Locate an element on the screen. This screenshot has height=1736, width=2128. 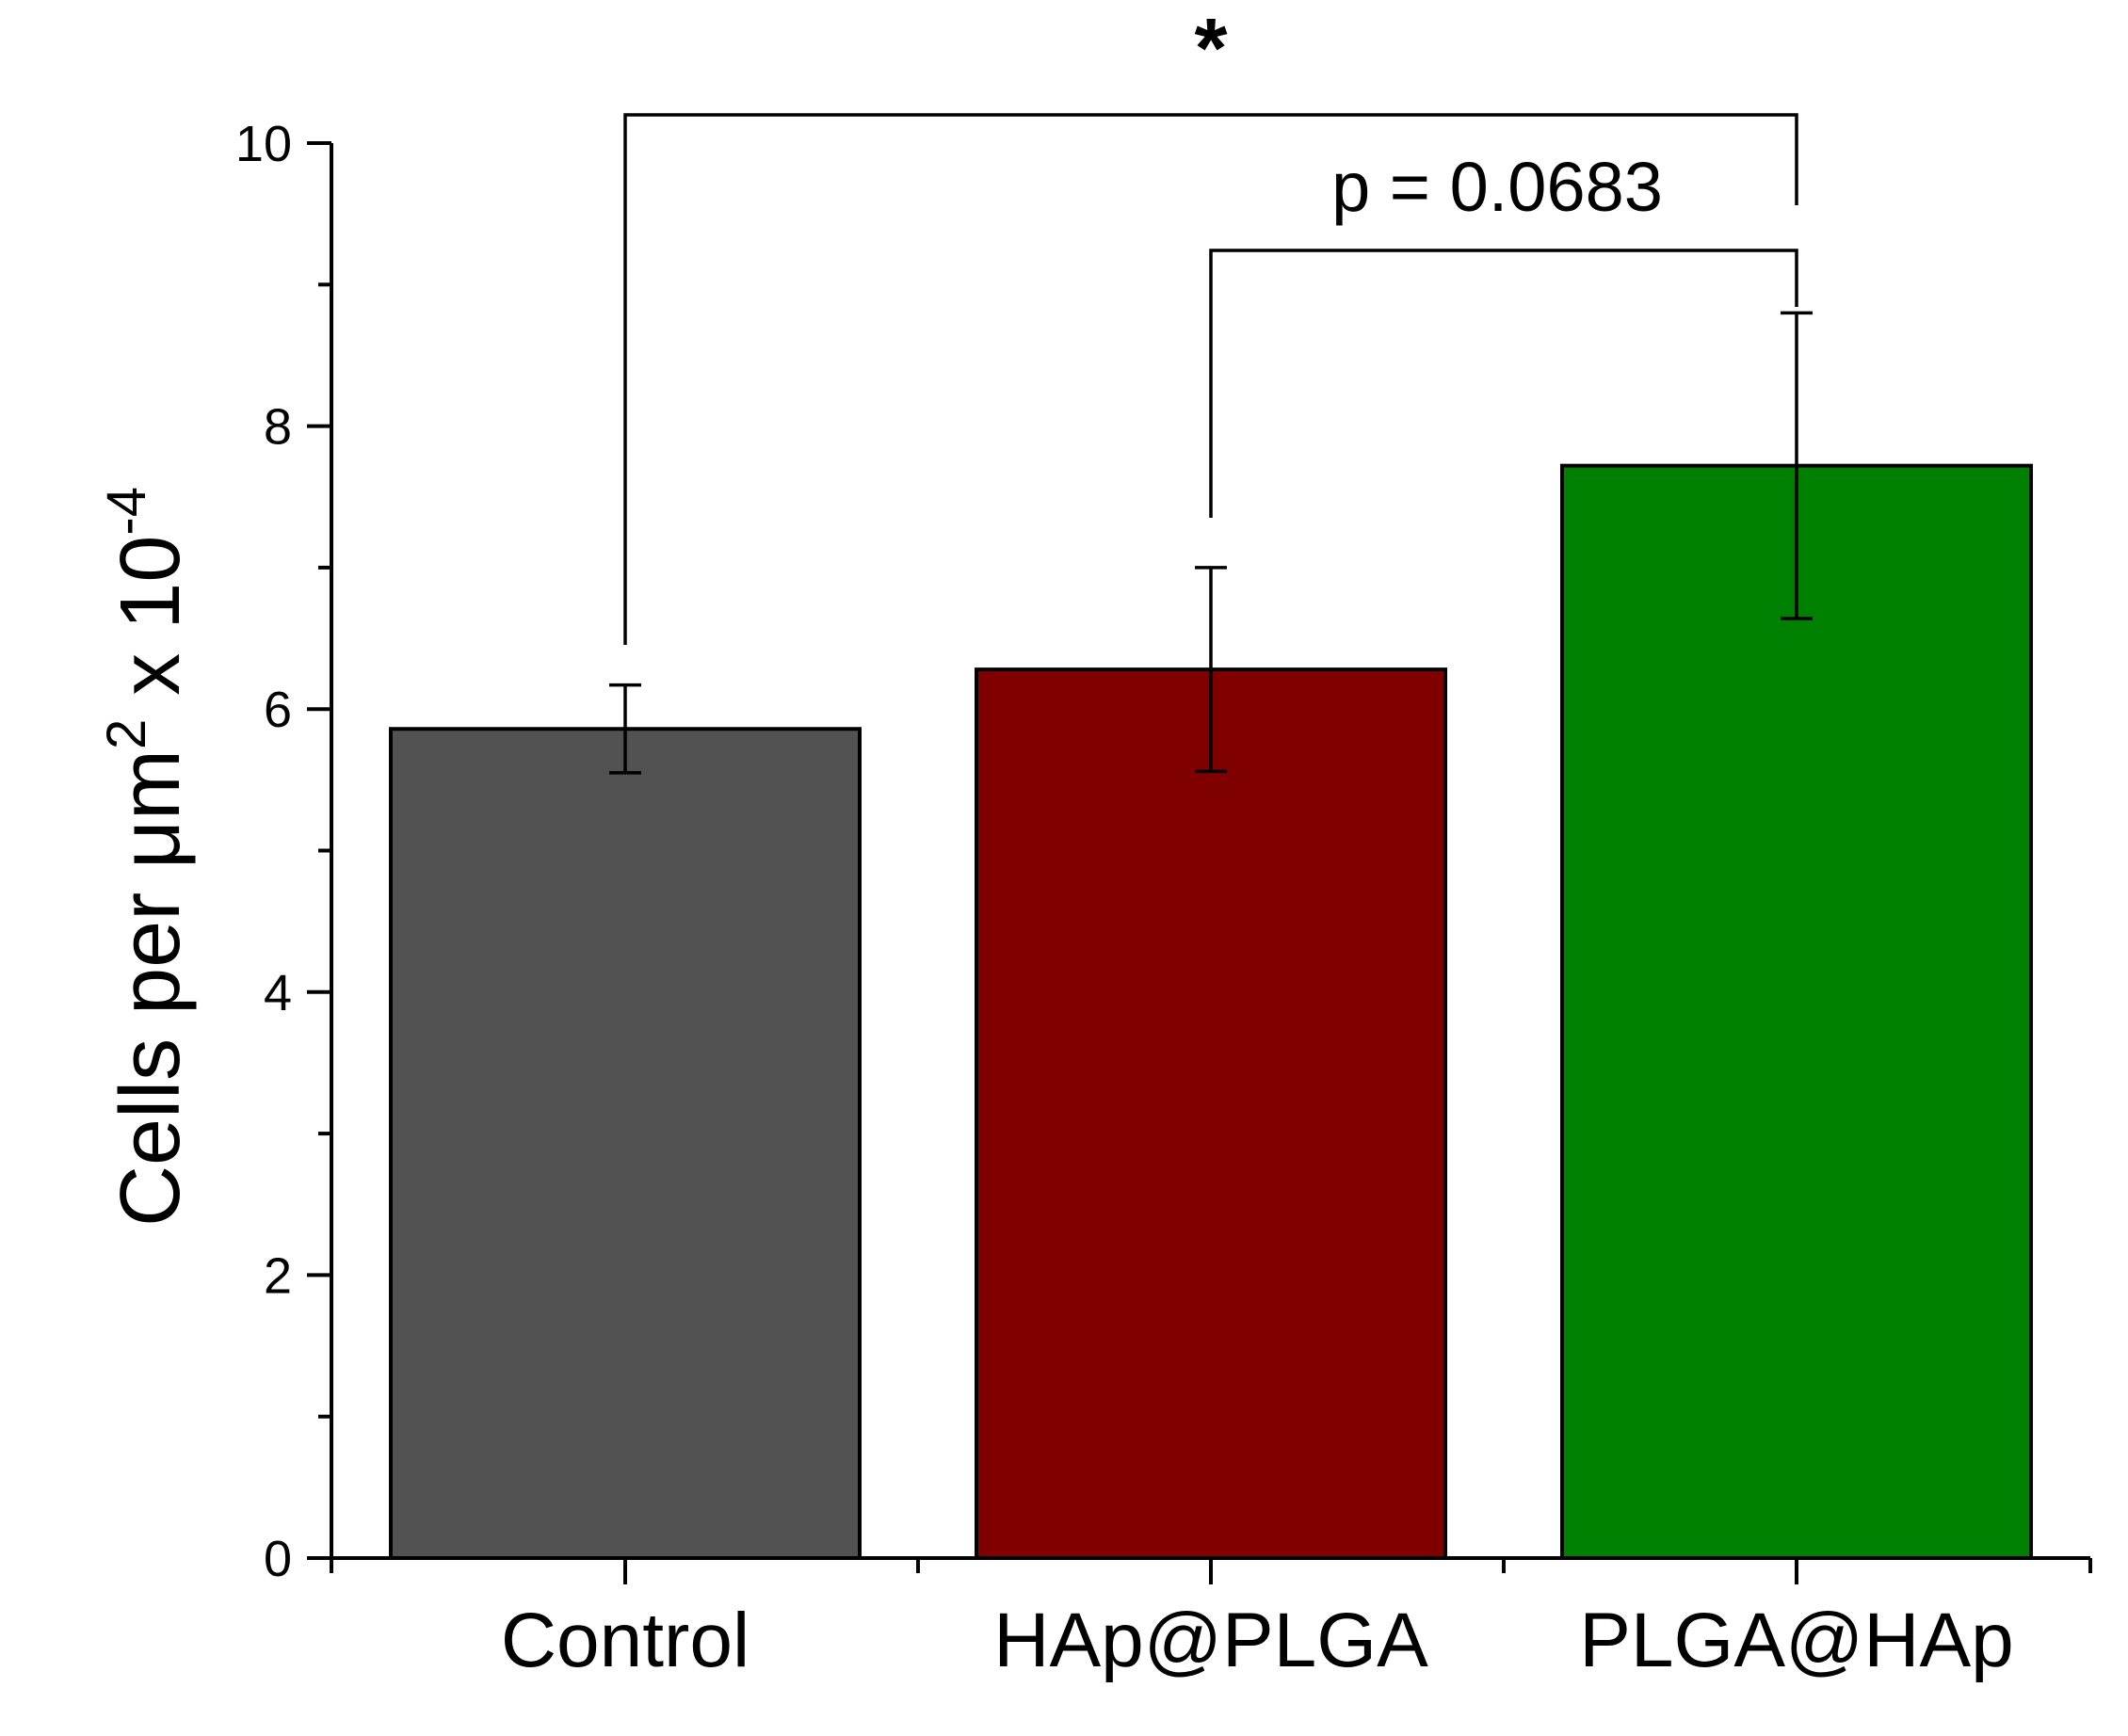
y-tick-label: 4 is located at coordinates (278, 993).